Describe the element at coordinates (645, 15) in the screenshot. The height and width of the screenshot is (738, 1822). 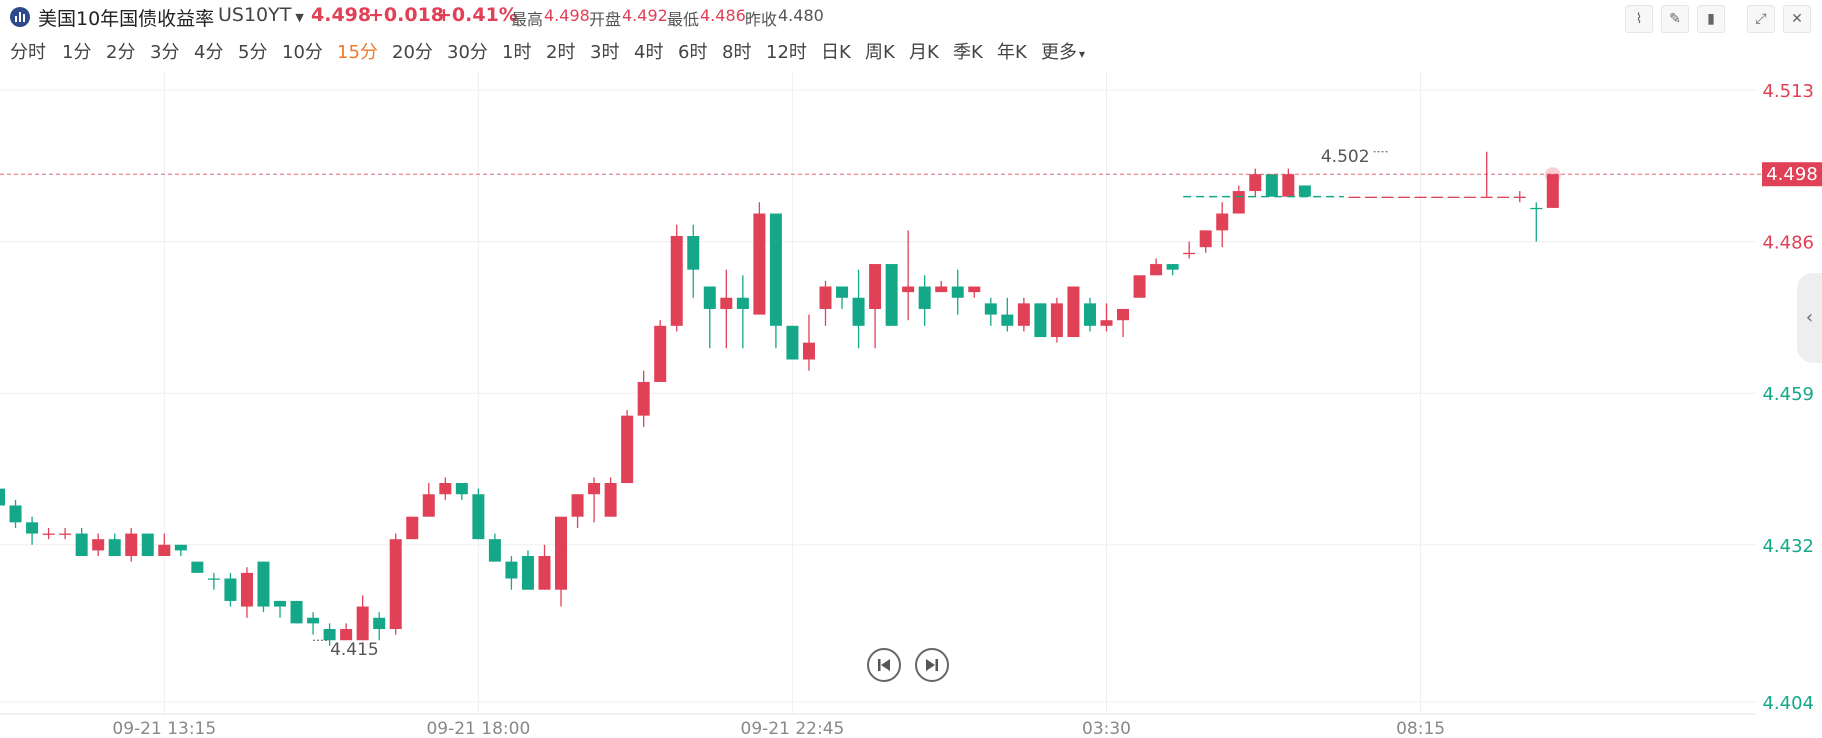
I see `open-value: 4.492` at that location.